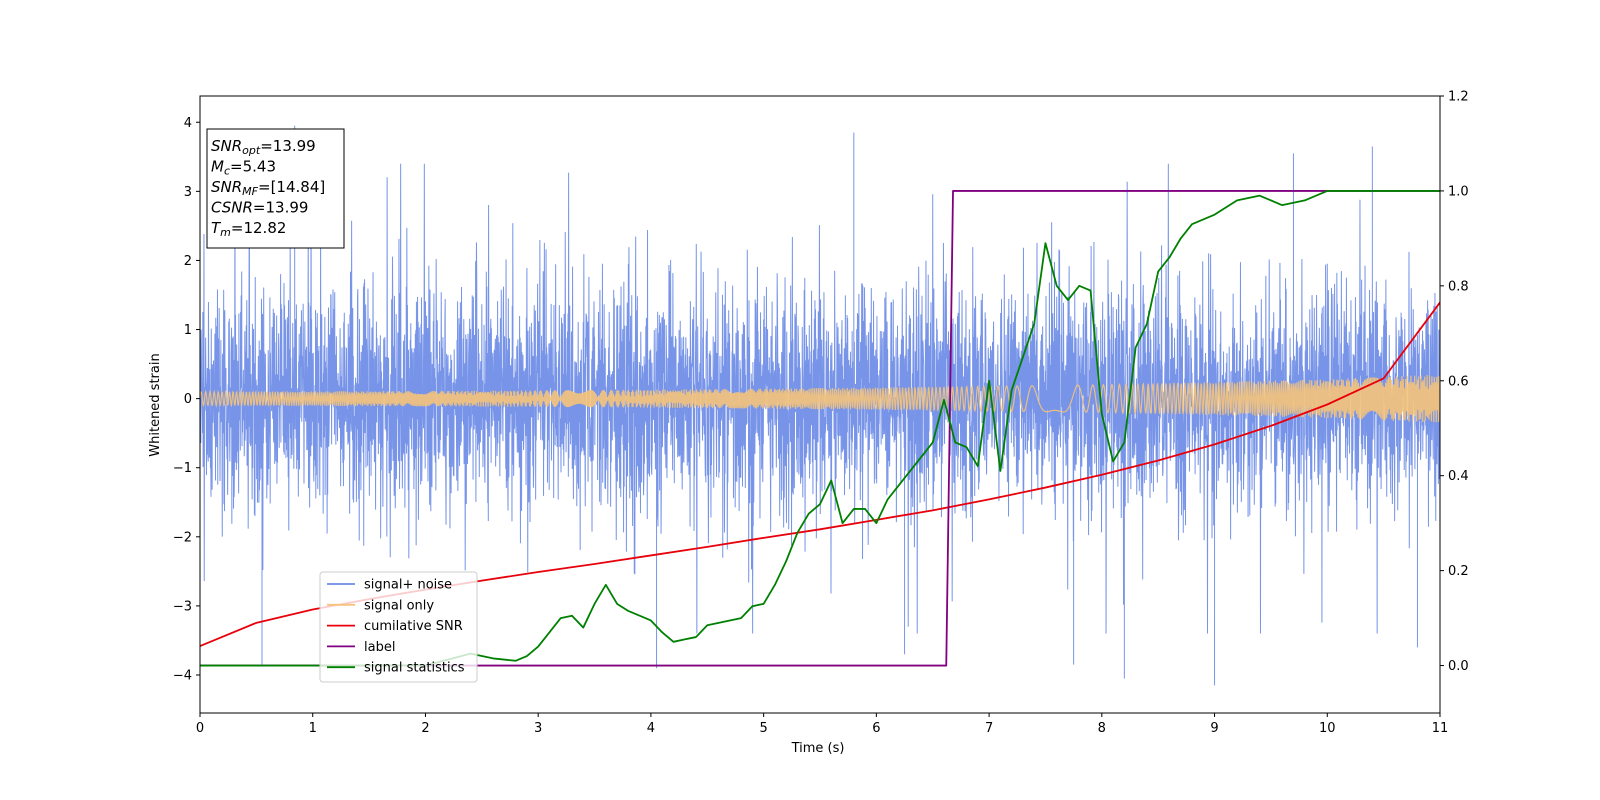 The width and height of the screenshot is (1600, 800). What do you see at coordinates (182, 468) in the screenshot?
I see `y-tick-label: −1` at bounding box center [182, 468].